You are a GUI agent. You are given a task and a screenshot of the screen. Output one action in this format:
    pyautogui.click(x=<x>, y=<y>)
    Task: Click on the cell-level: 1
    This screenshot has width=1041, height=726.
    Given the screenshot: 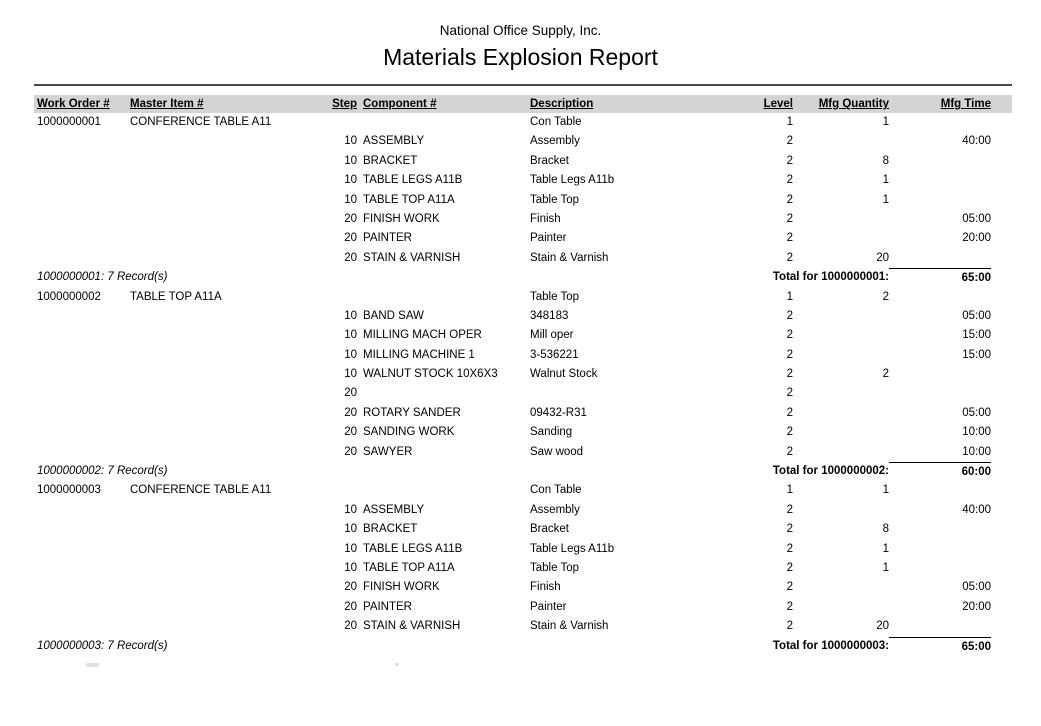 What is the action you would take?
    pyautogui.click(x=789, y=490)
    